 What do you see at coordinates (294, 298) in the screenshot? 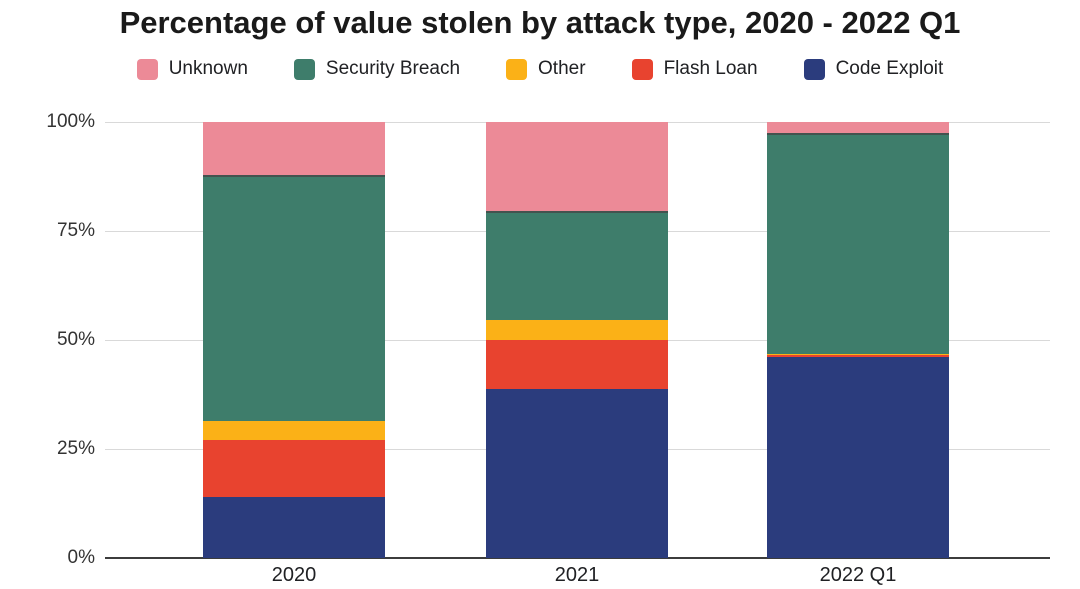
I see `bar-segment-2020-security-breach` at bounding box center [294, 298].